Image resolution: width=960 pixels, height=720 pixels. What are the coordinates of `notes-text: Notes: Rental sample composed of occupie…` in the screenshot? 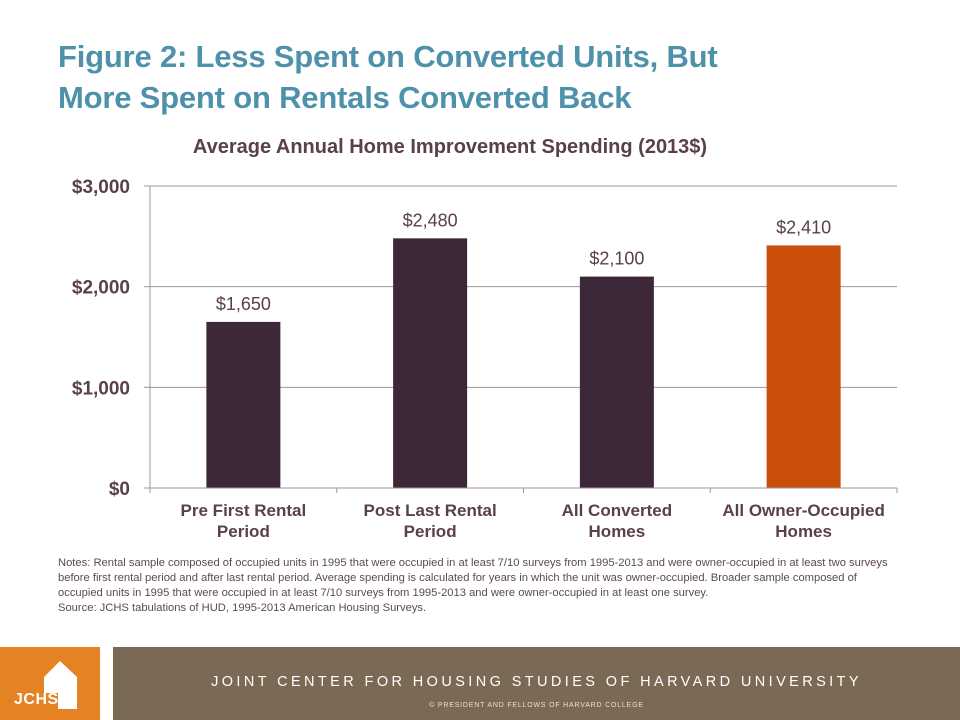 It's located at (473, 578).